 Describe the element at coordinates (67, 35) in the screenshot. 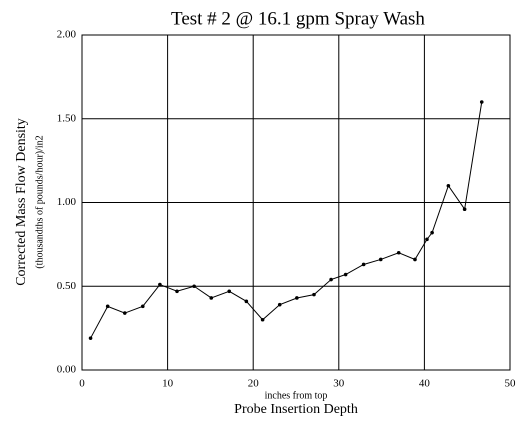

I see `y-tick-label: 2.00` at that location.